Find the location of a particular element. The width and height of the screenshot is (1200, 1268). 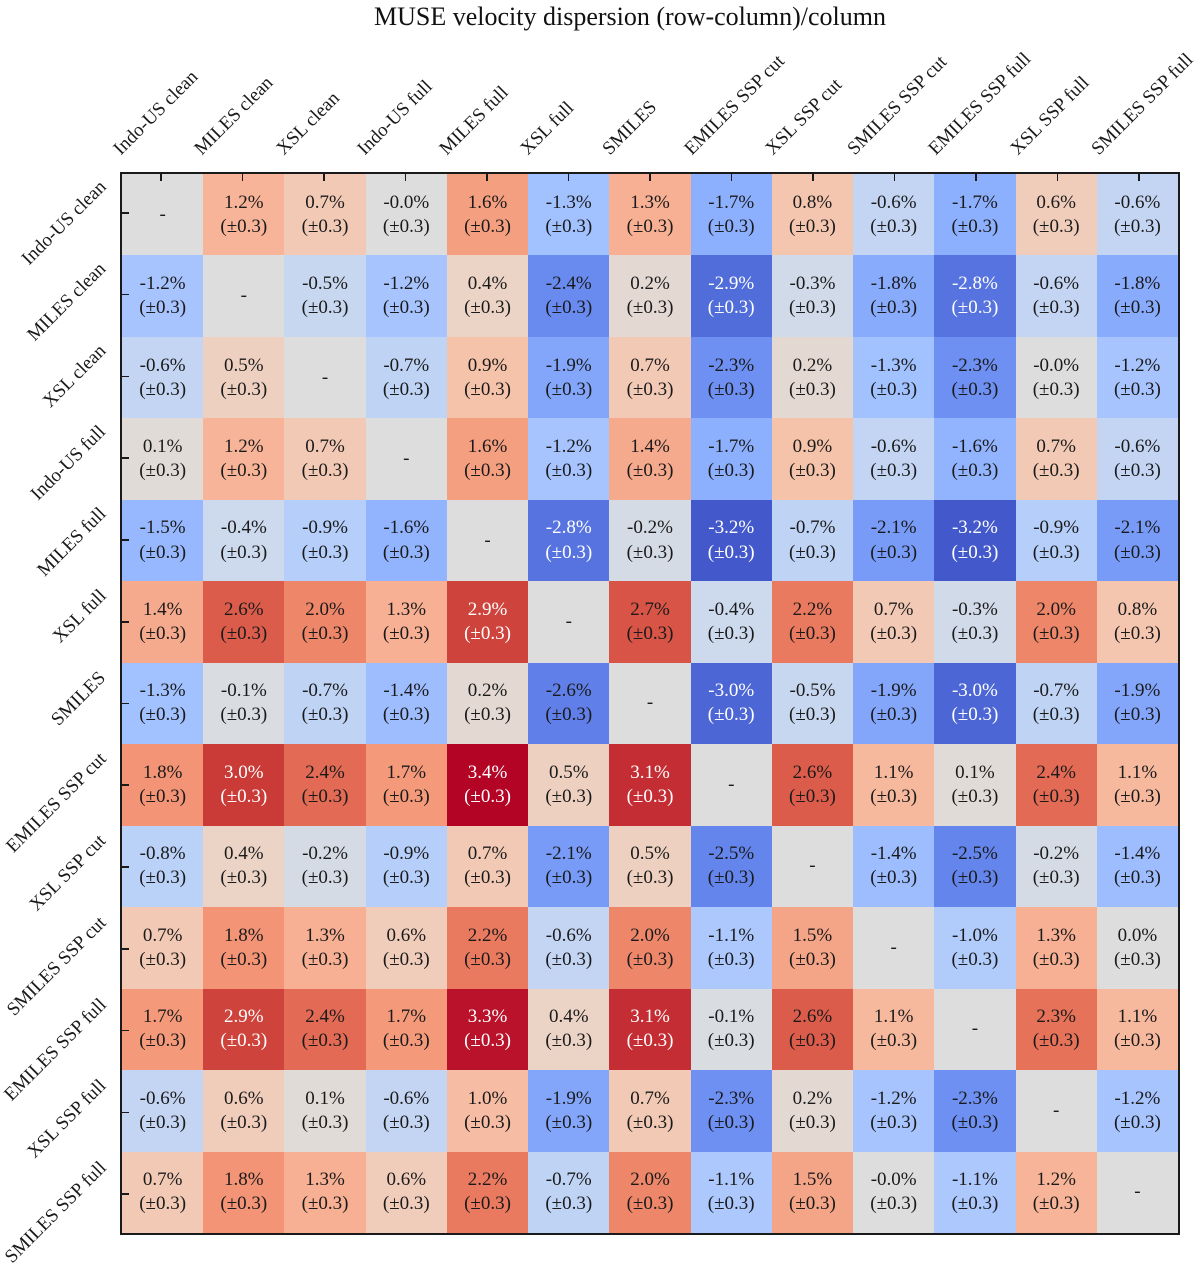

cell-value: -1.4% is located at coordinates (406, 691).